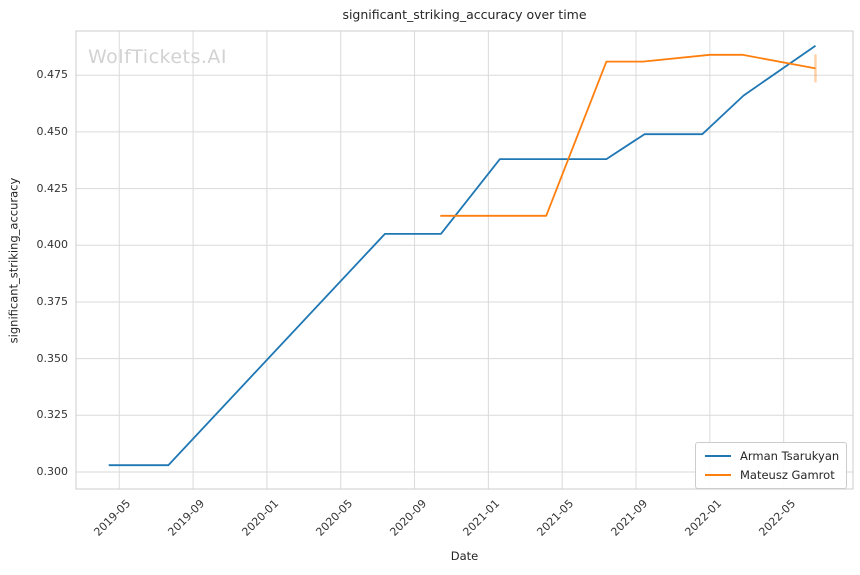 The image size is (860, 575). What do you see at coordinates (464, 556) in the screenshot?
I see `x-axis-label: Date` at bounding box center [464, 556].